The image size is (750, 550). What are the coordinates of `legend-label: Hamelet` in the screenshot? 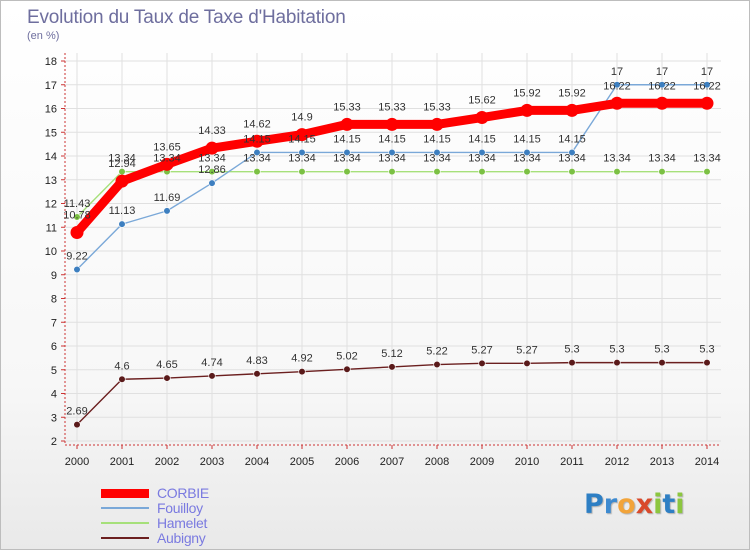 It's located at (182, 523).